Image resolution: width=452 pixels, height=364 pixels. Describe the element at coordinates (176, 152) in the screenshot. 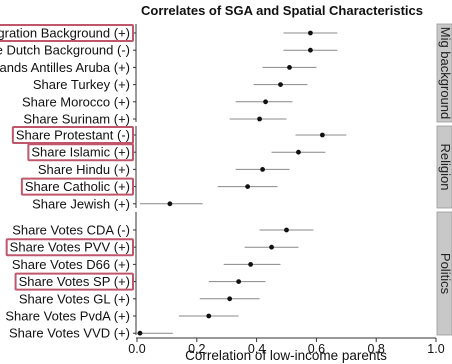

I see `row-share-islamic: Share Islamic (+)` at that location.